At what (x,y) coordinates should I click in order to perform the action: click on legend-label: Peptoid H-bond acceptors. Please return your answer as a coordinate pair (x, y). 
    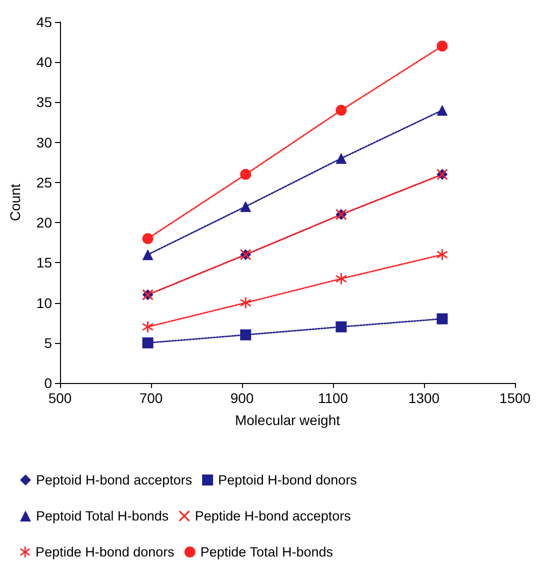
    Looking at the image, I should click on (114, 480).